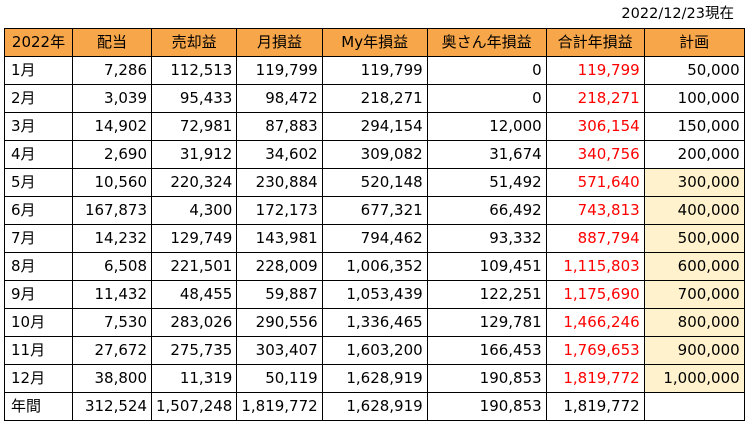  What do you see at coordinates (486, 154) in the screenshot?
I see `cell-wife: 31,674` at bounding box center [486, 154].